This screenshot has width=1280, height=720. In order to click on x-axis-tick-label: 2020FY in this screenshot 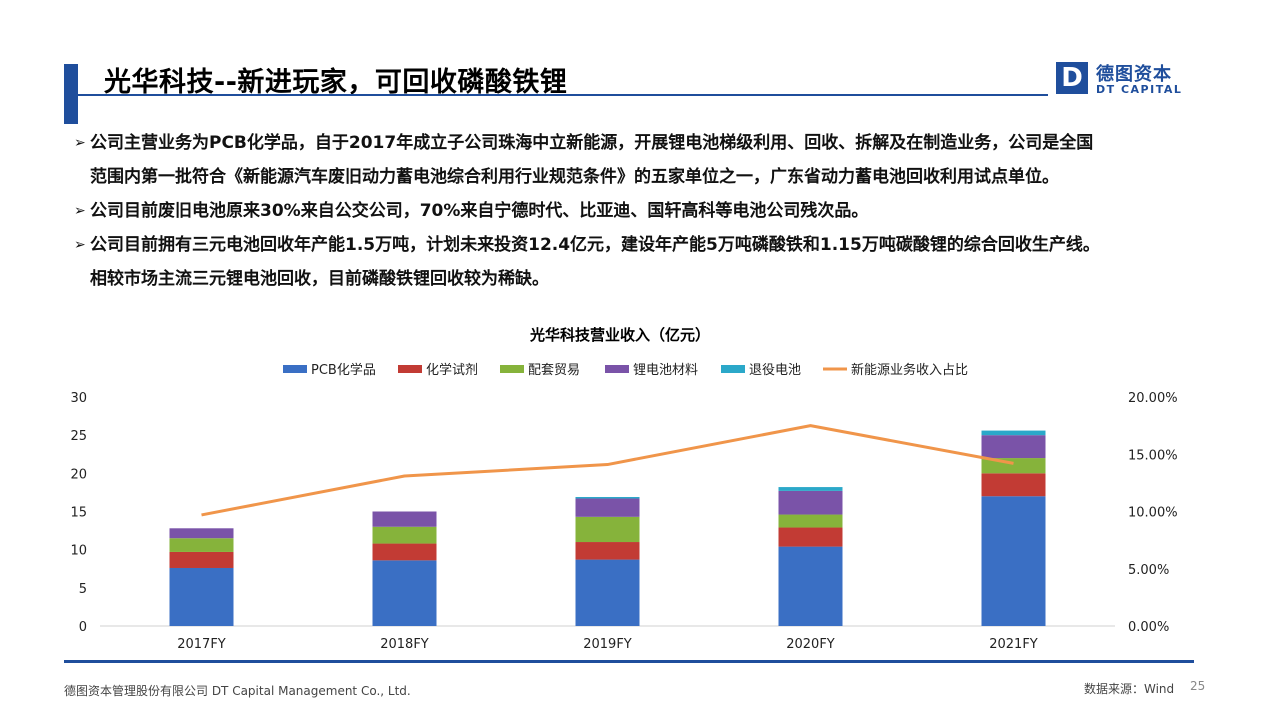, I will do `click(810, 644)`.